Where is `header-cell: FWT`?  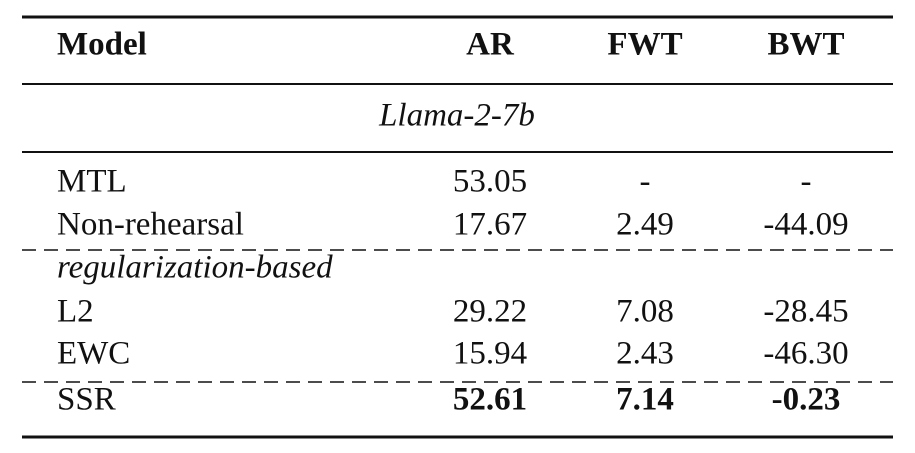
header-cell: FWT is located at coordinates (644, 45).